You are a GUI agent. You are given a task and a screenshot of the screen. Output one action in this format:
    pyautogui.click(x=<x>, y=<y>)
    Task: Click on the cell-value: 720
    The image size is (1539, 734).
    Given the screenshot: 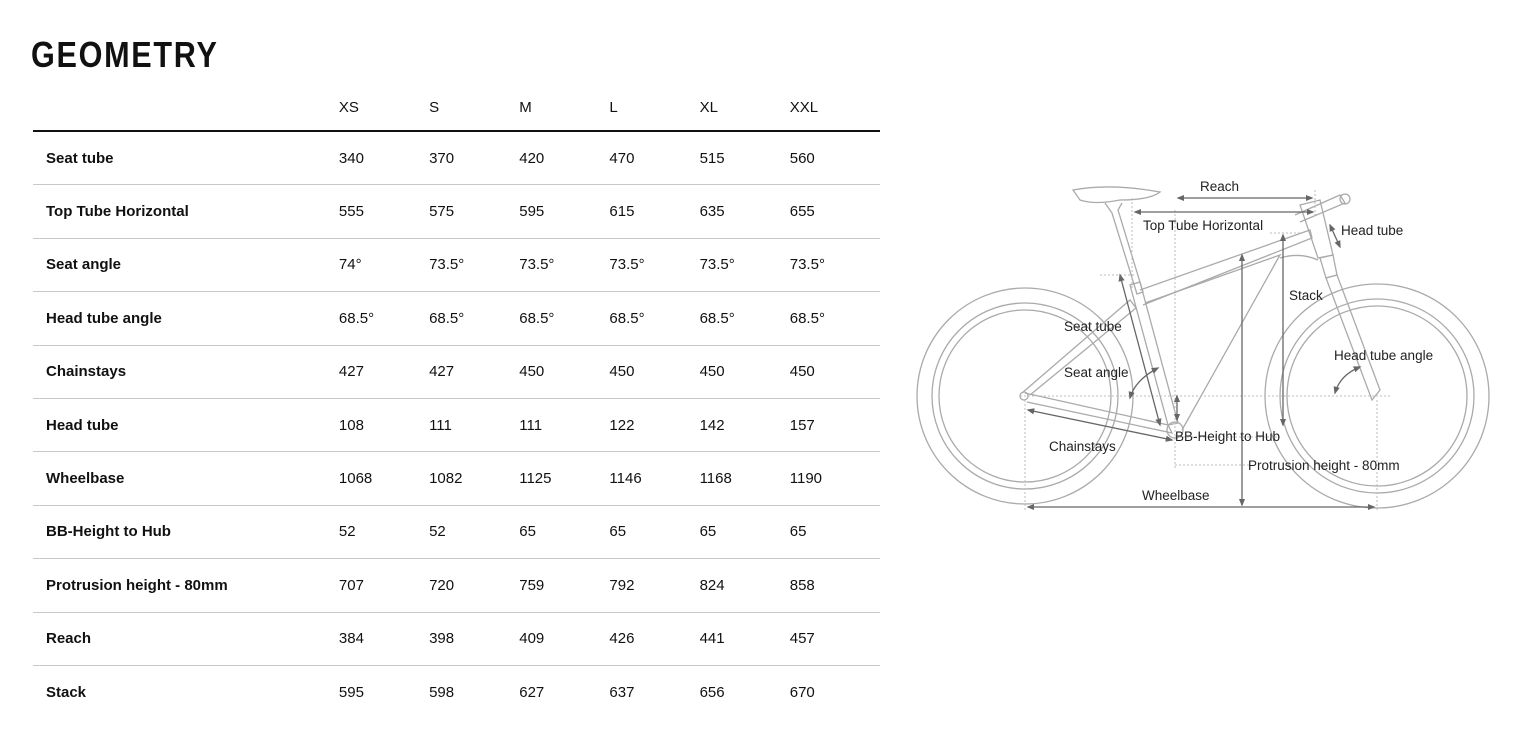 What is the action you would take?
    pyautogui.click(x=474, y=585)
    